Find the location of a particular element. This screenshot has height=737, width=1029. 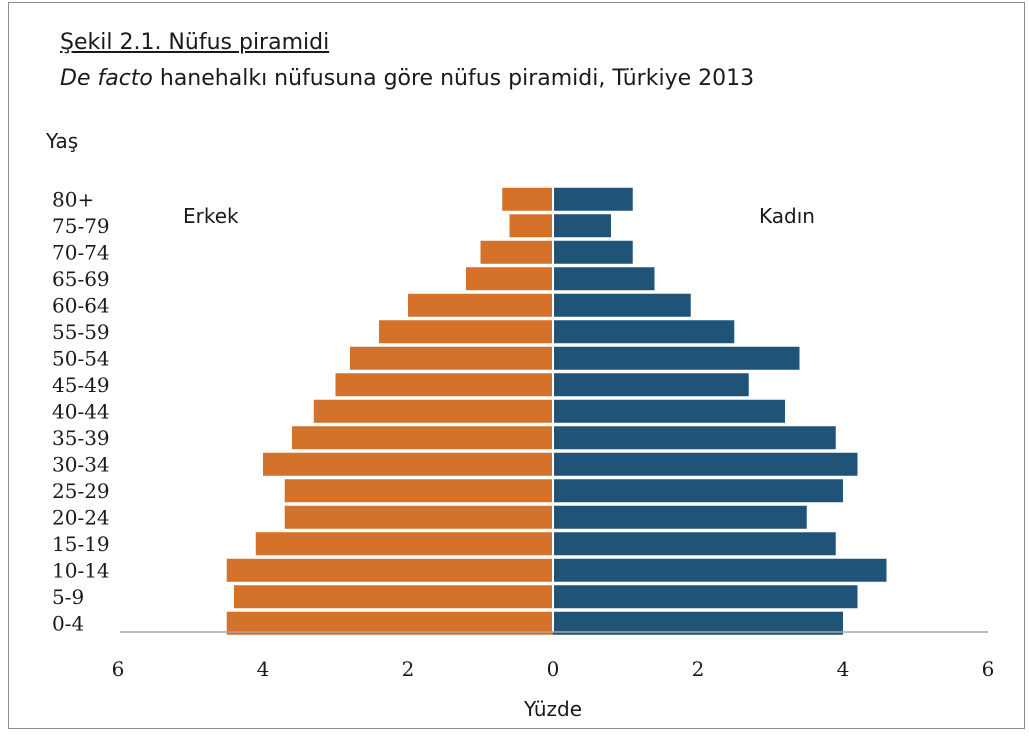

category-label: 65-69 is located at coordinates (81, 279).